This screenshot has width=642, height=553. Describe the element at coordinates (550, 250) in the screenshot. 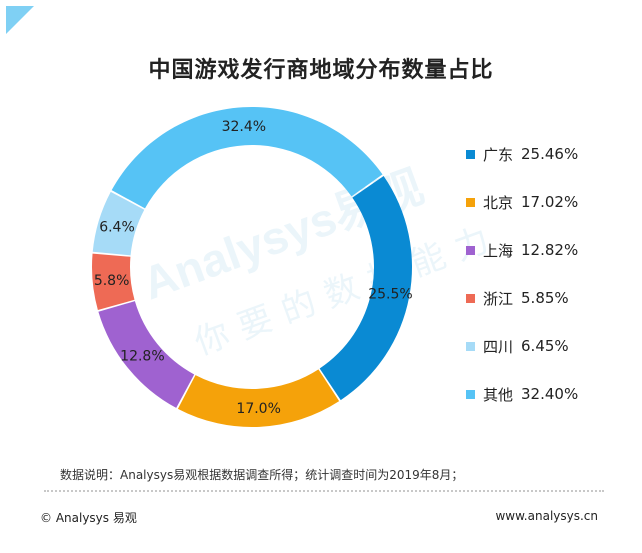

I see `legend-value-2: 12.82%` at that location.